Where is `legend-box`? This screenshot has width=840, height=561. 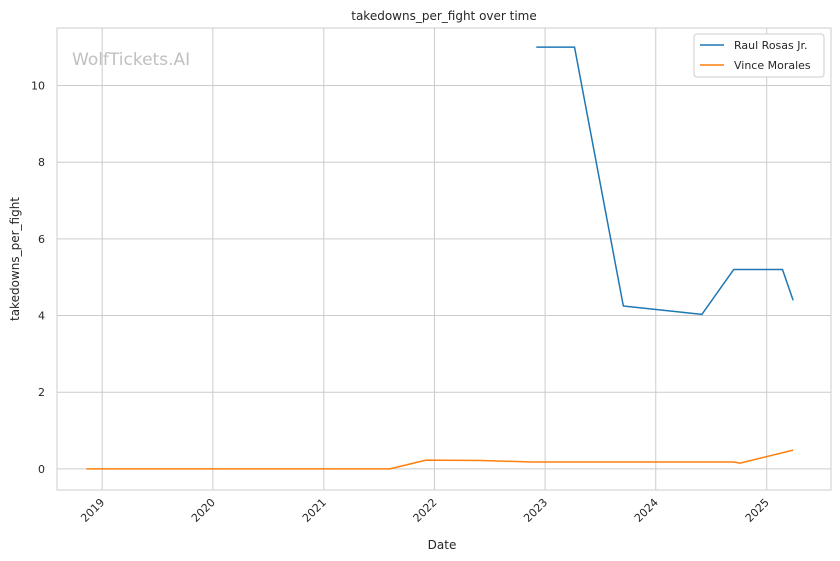
legend-box is located at coordinates (759, 55).